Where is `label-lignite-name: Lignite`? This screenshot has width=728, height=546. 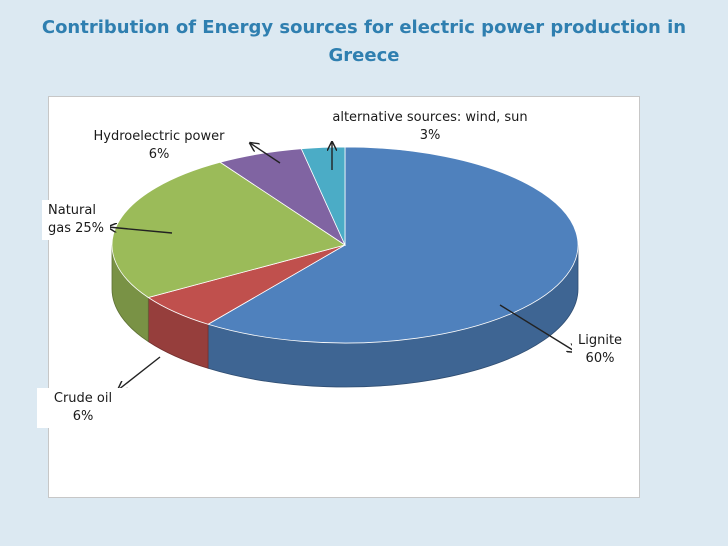
label-lignite-name: Lignite is located at coordinates (600, 340).